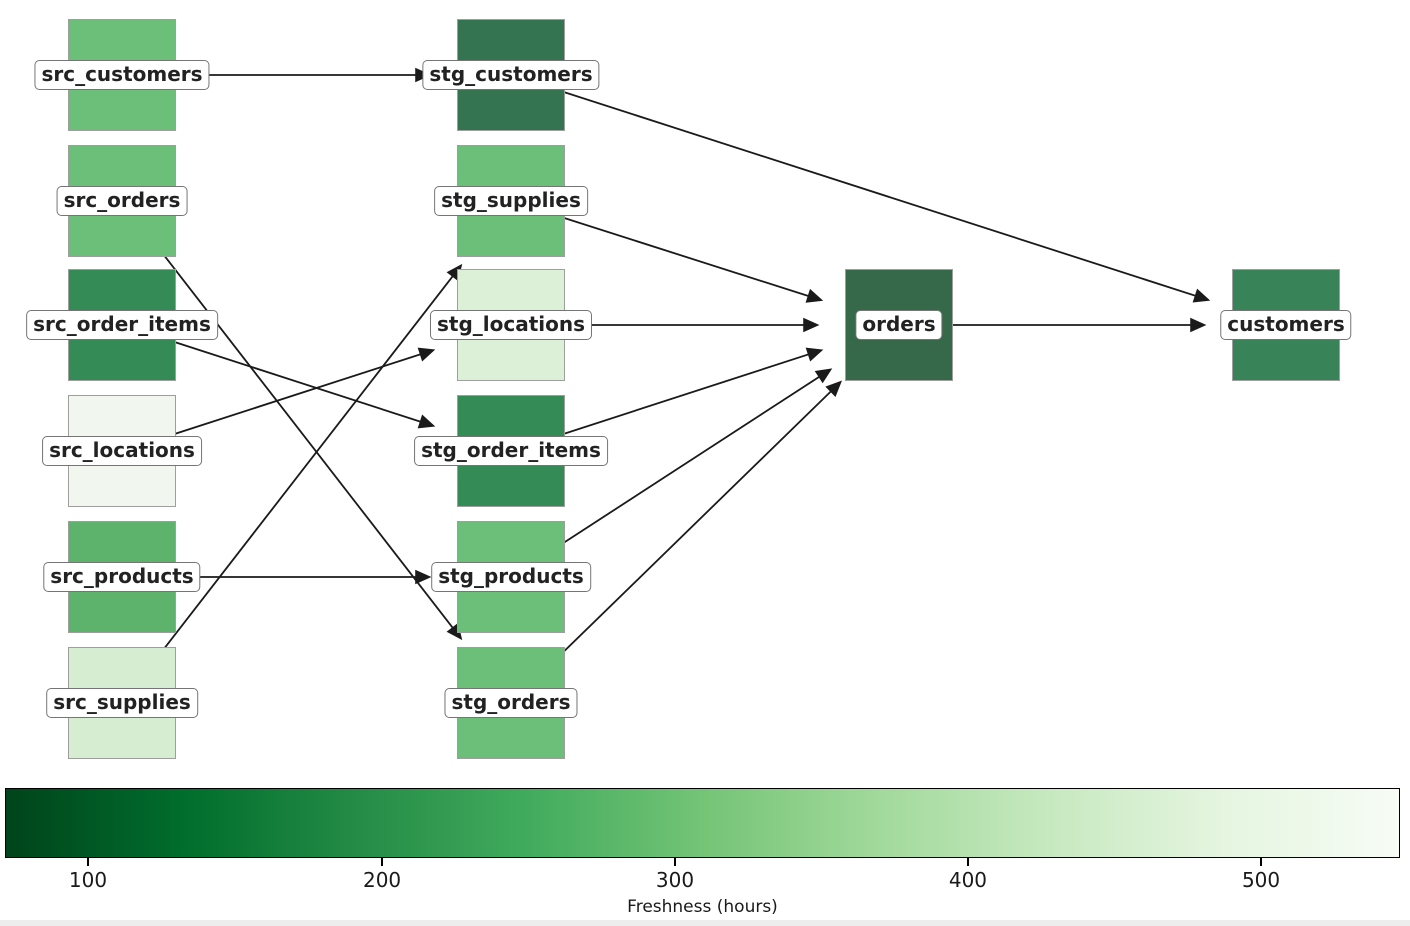 The width and height of the screenshot is (1410, 926). Describe the element at coordinates (122, 451) in the screenshot. I see `node-label-src_locations: src_locations` at that location.